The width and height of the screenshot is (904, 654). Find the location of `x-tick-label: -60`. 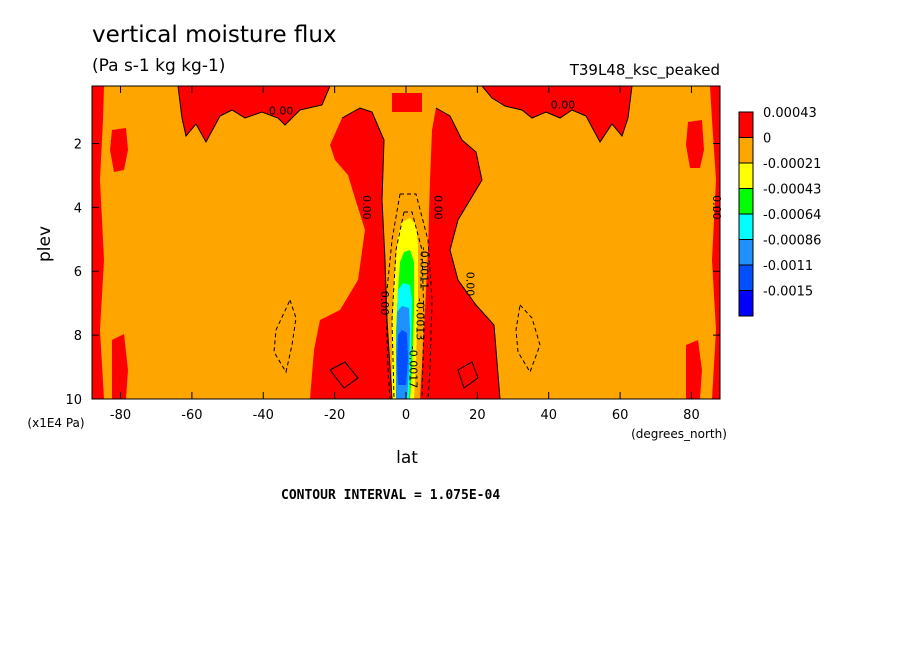

x-tick-label: -60 is located at coordinates (191, 415).